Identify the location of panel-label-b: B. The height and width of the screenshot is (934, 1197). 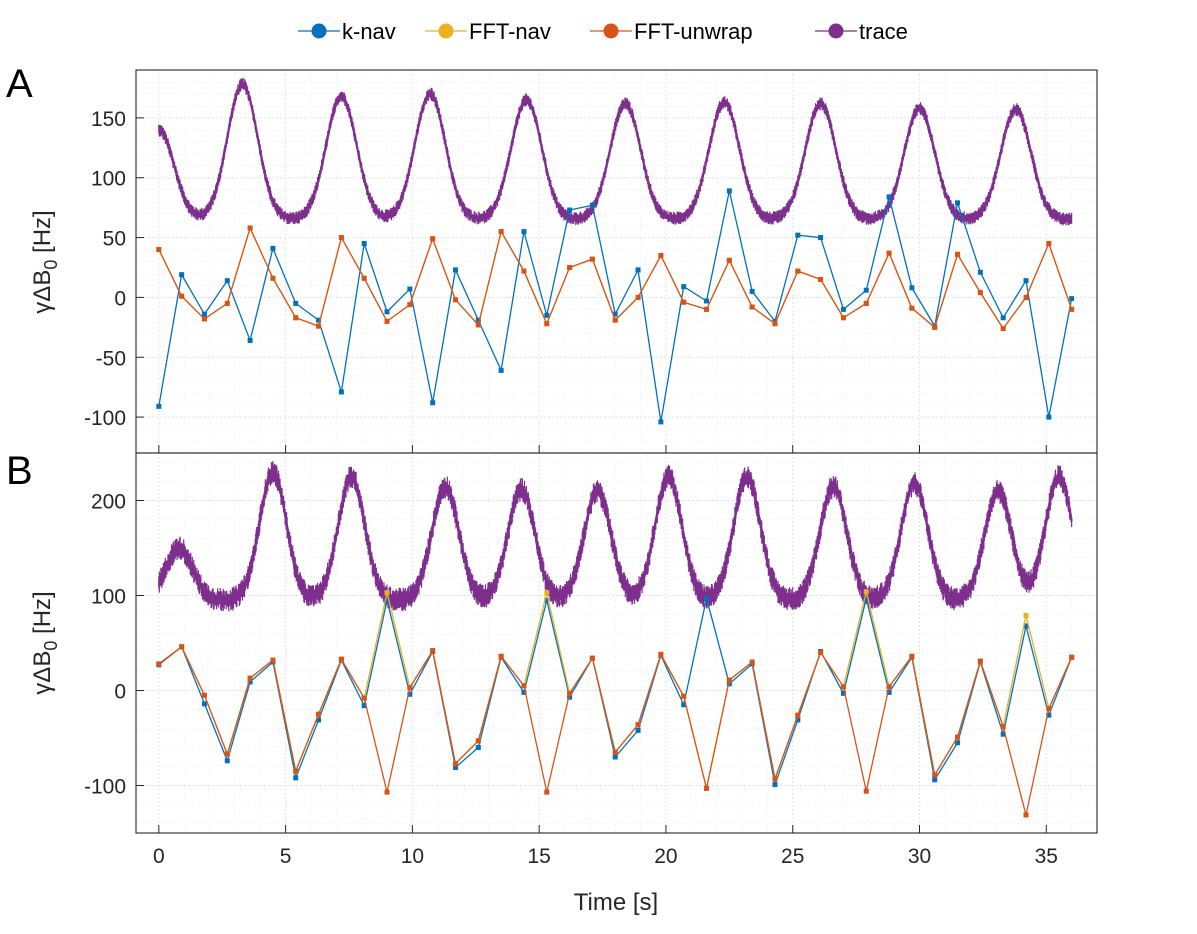
(19, 471).